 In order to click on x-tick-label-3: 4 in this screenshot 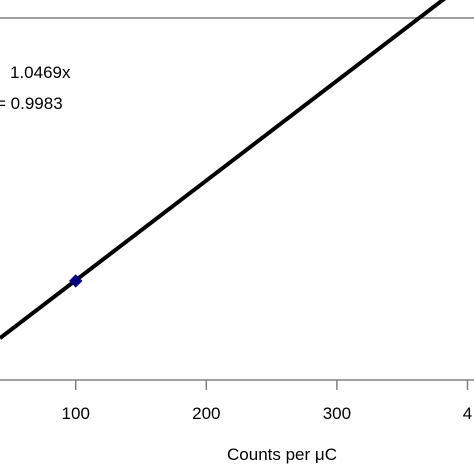, I will do `click(467, 413)`.